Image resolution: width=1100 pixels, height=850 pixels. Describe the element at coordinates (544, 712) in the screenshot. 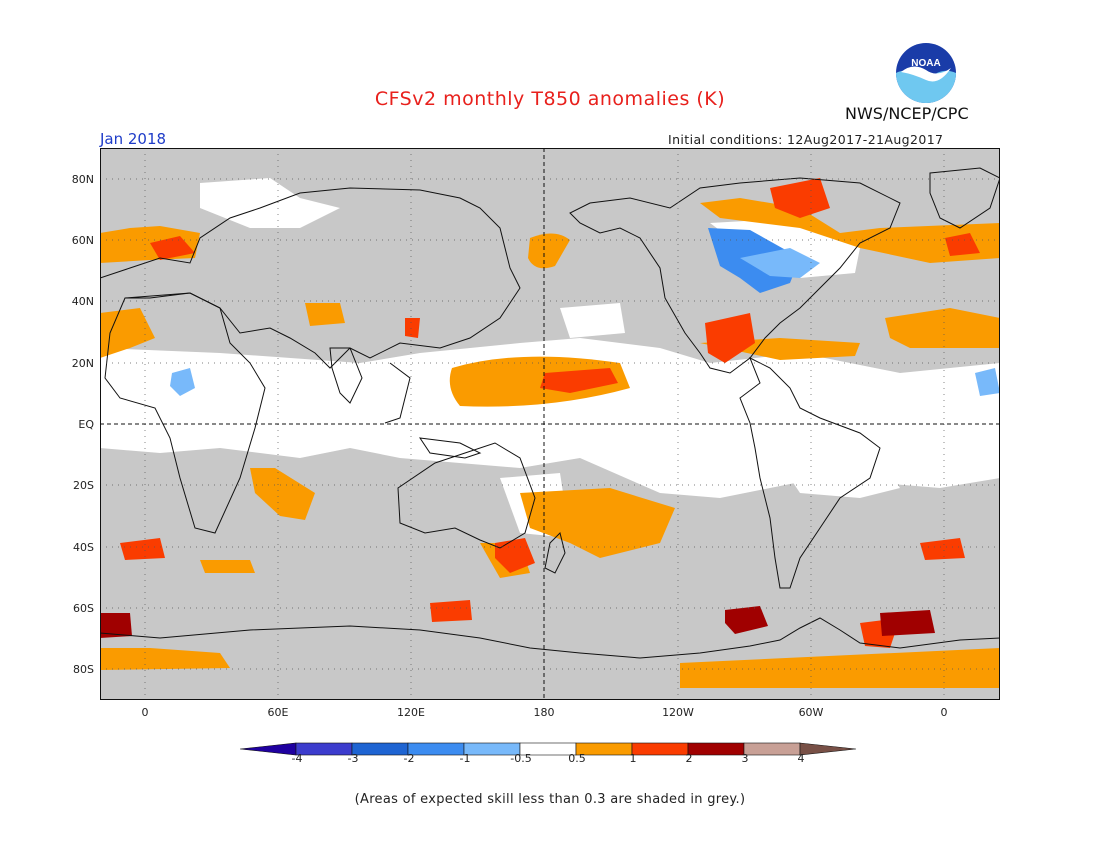

I see `lon-label: 180` at that location.